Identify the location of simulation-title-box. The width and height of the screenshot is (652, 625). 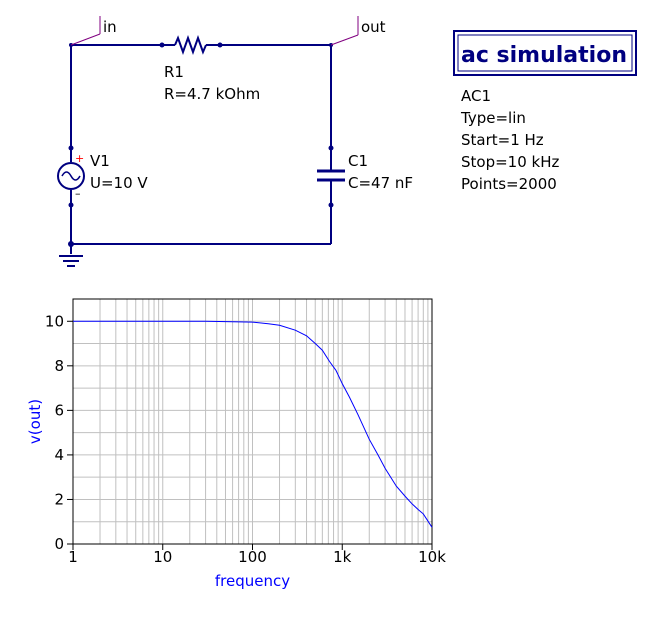
(545, 53).